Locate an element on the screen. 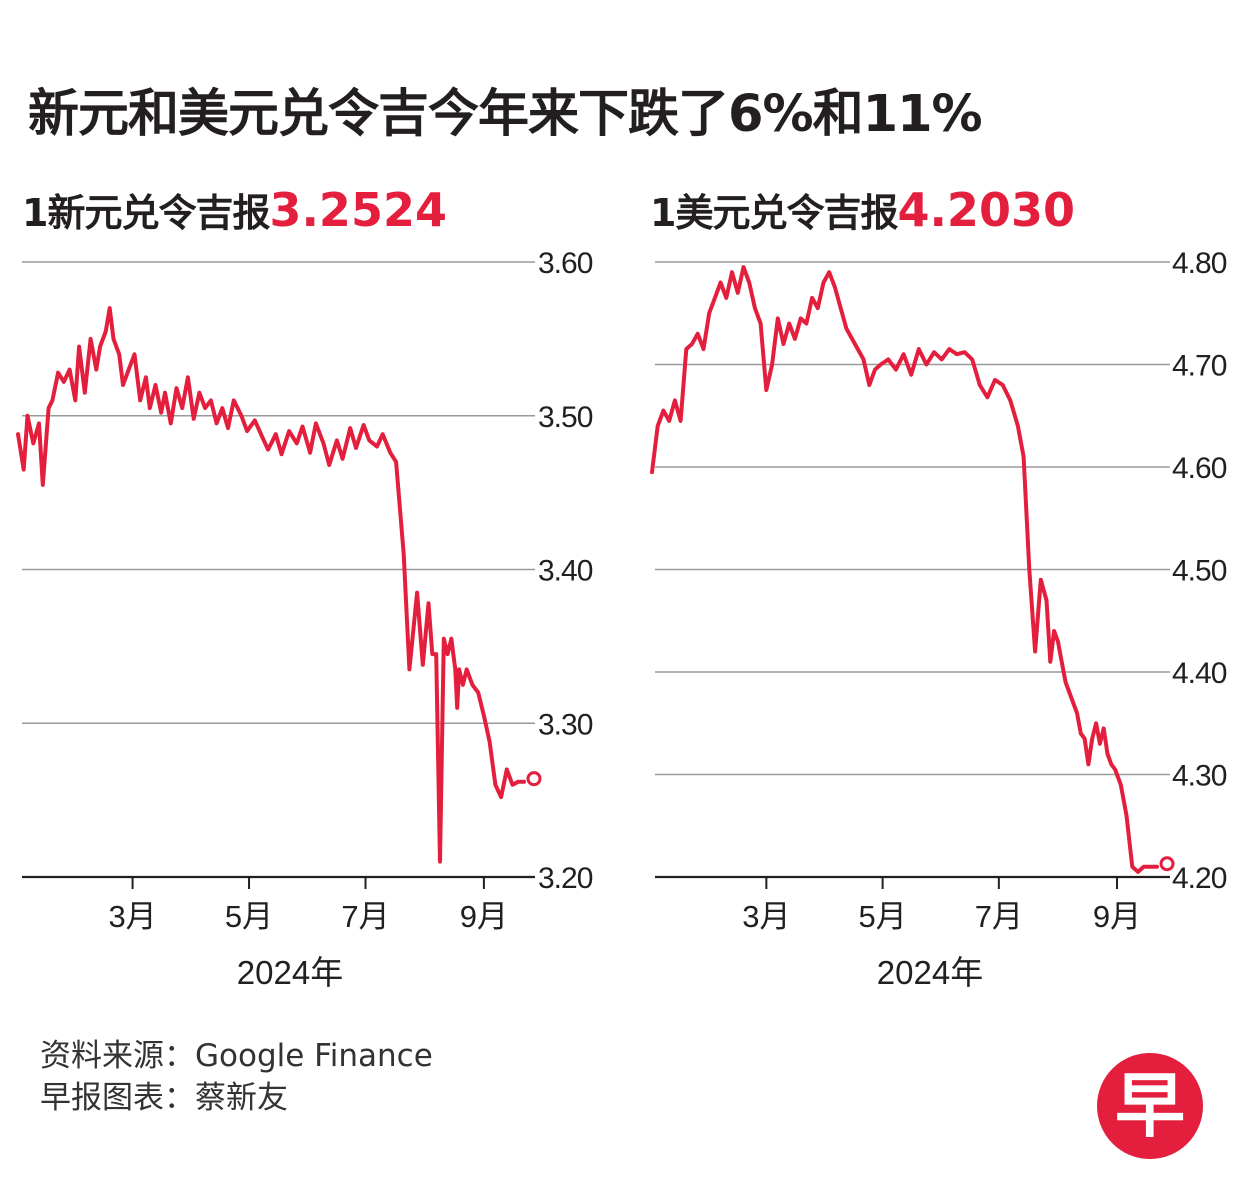 The width and height of the screenshot is (1251, 1202). usd-myr-subtitle: 1美元兑令吉报4.2030 is located at coordinates (862, 209).